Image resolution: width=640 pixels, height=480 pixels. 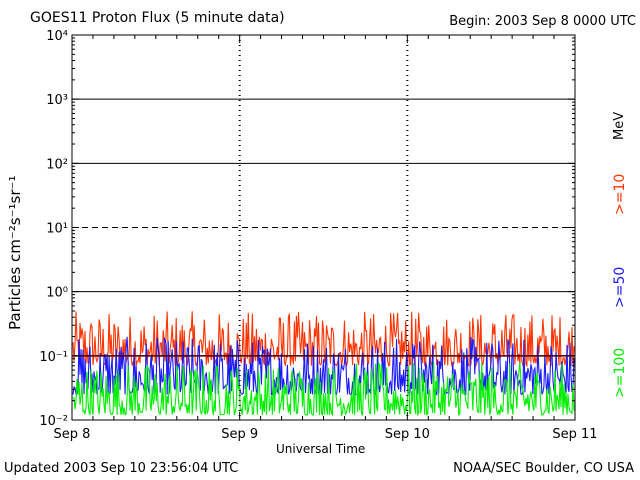 What do you see at coordinates (321, 449) in the screenshot?
I see `x-axis-label: Universal Time` at bounding box center [321, 449].